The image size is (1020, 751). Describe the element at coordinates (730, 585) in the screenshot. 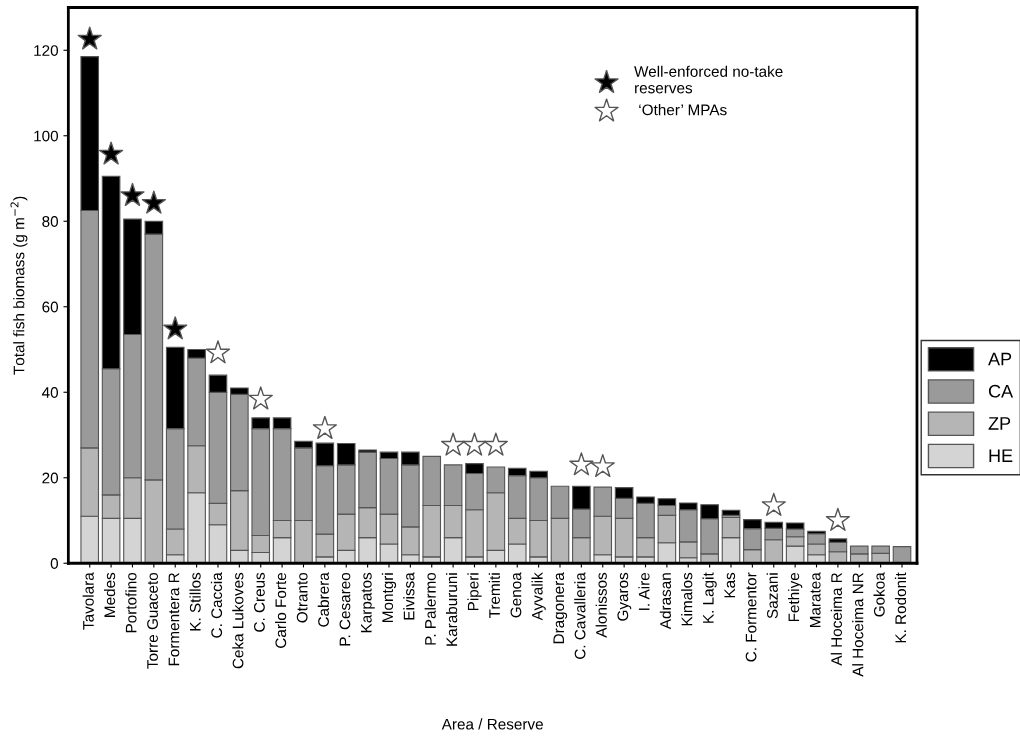

I see `x-tick-label: Kas` at that location.